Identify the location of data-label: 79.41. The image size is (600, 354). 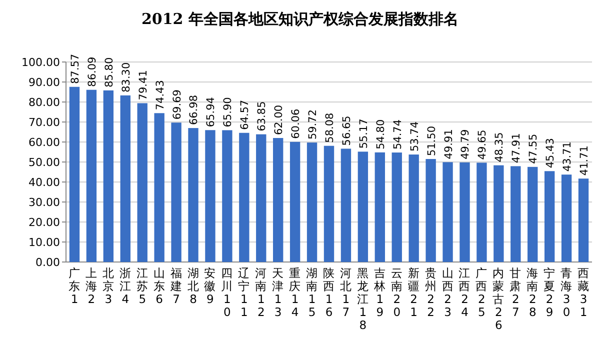
(143, 85).